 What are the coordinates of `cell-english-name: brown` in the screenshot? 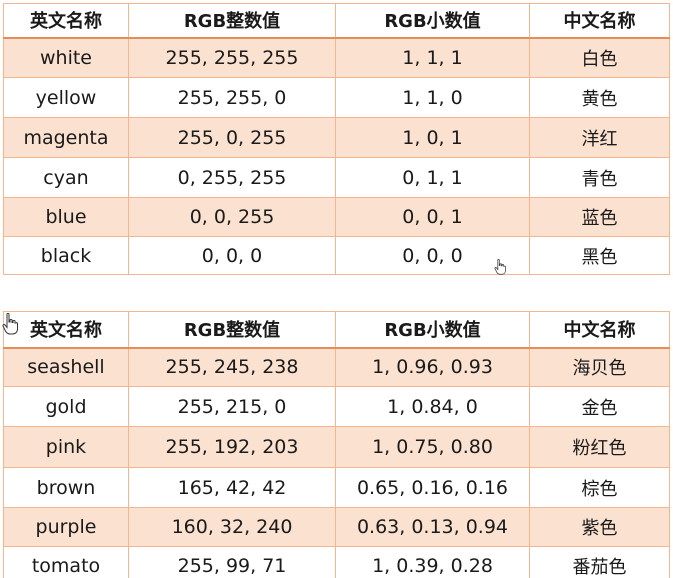 It's located at (66, 487).